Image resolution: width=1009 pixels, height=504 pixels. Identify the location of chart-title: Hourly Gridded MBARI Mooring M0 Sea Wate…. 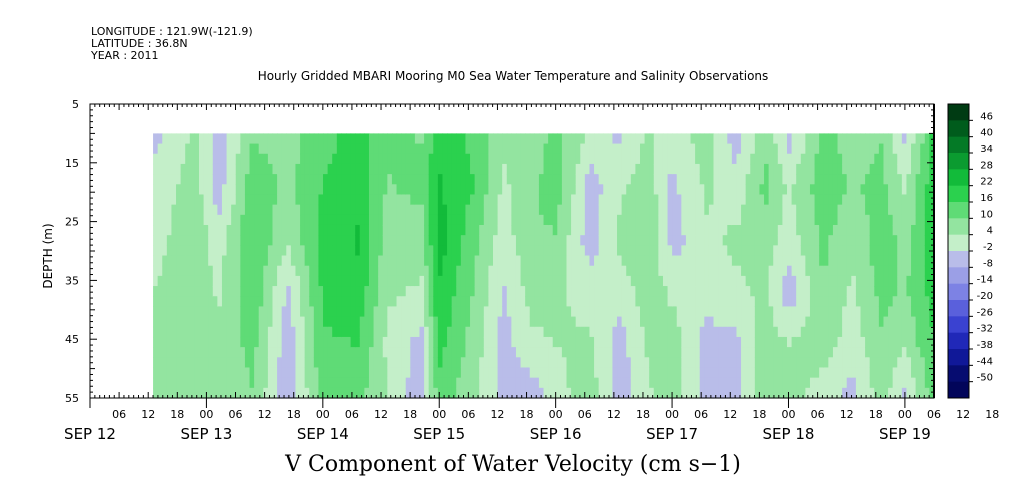
(513, 76).